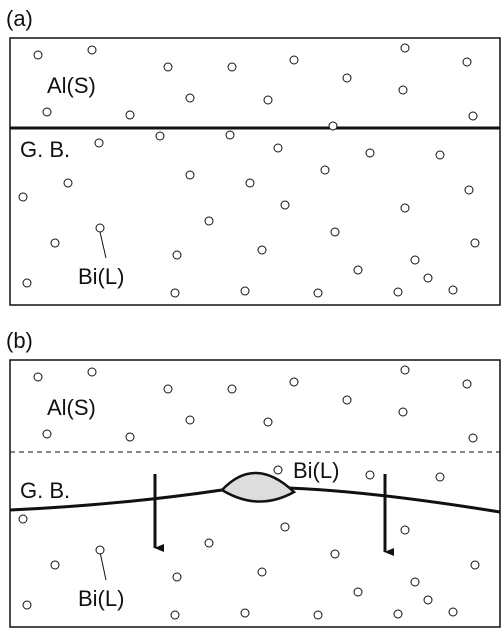 The height and width of the screenshot is (631, 503). What do you see at coordinates (258, 487) in the screenshot?
I see `liquid-lens` at bounding box center [258, 487].